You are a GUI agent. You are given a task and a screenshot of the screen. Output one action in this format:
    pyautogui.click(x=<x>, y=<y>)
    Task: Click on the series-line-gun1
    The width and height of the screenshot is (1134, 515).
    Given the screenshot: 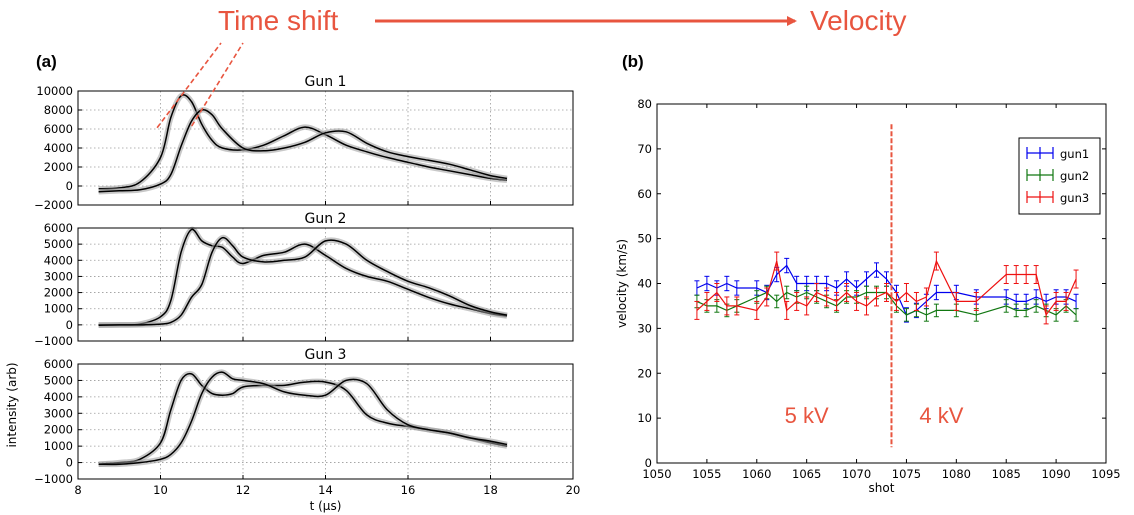 What is the action you would take?
    pyautogui.click(x=886, y=290)
    